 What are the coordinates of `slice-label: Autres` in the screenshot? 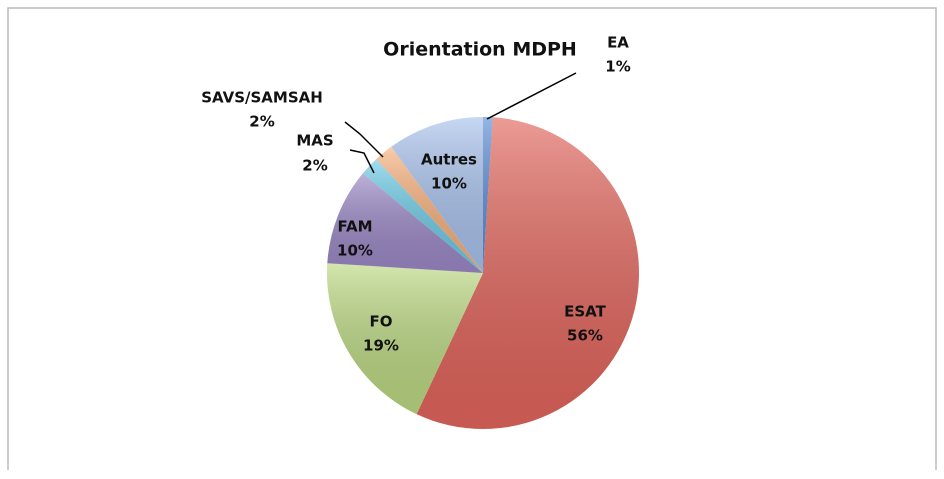 It's located at (449, 160).